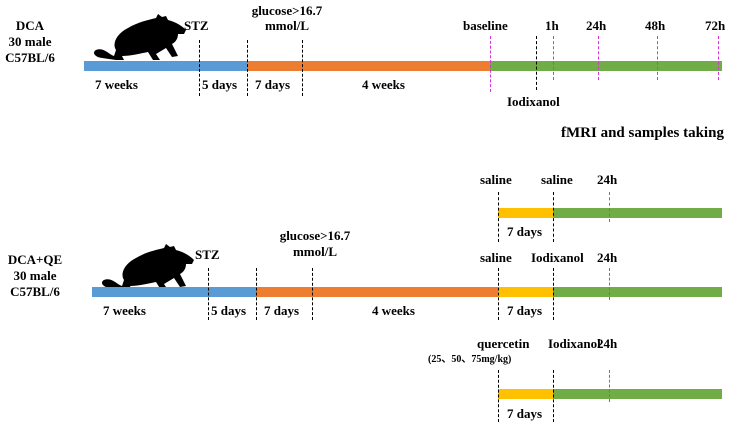  Describe the element at coordinates (574, 343) in the screenshot. I see `branch-quercetin-iodixanol: Iodixanol` at that location.